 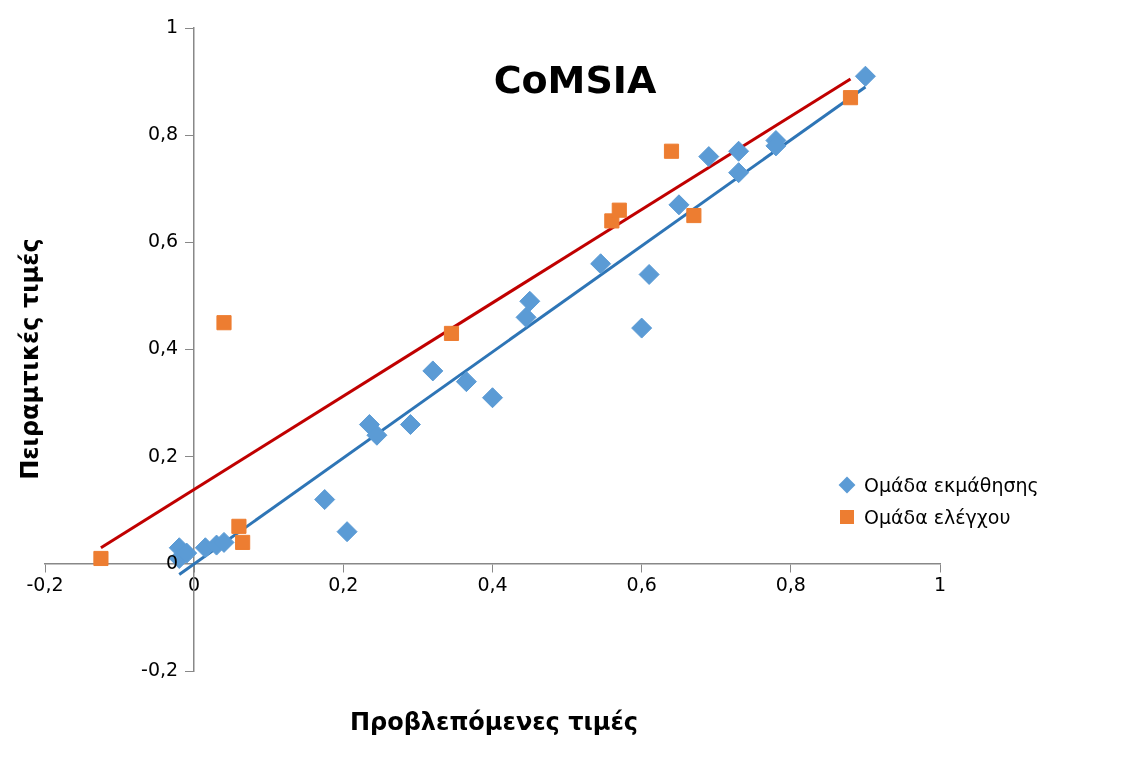 What do you see at coordinates (492, 584) in the screenshot?
I see `x-tick-label: 0,4` at bounding box center [492, 584].